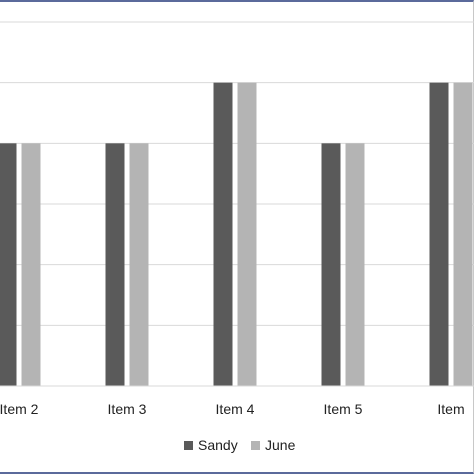 The width and height of the screenshot is (474, 474). Describe the element at coordinates (240, 445) in the screenshot. I see `legend: Sandy June` at that location.